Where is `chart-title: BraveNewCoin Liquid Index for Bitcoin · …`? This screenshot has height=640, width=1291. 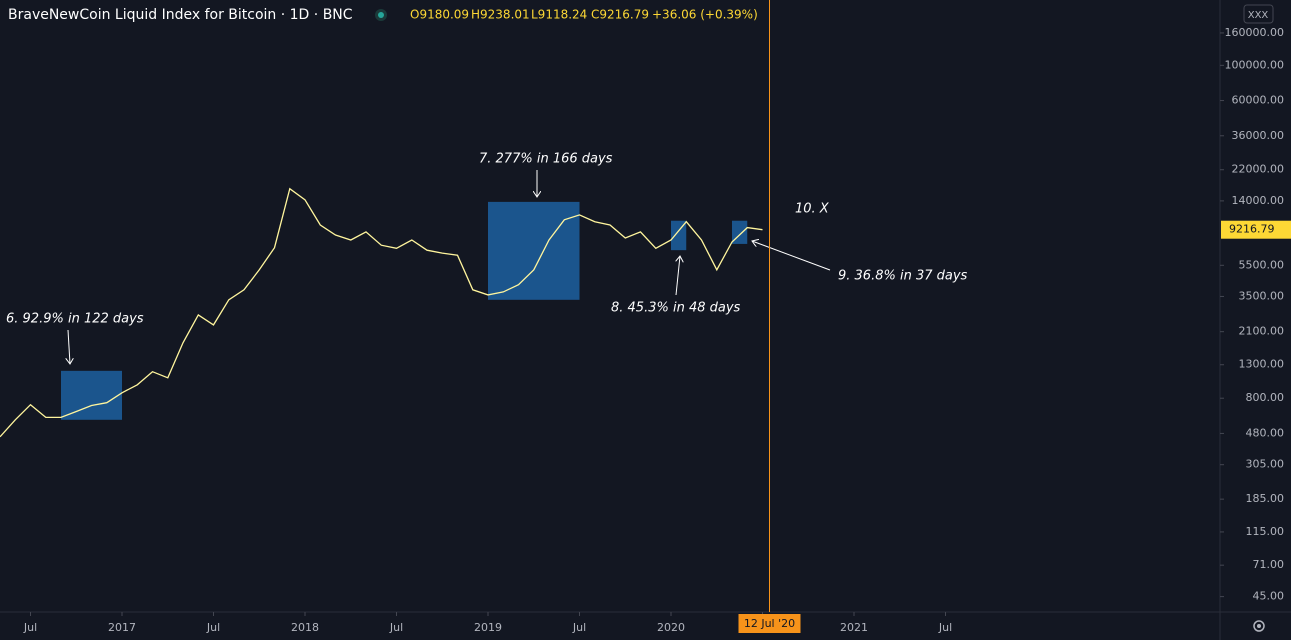
chart-title: BraveNewCoin Liquid Index for Bitcoin · … is located at coordinates (180, 15).